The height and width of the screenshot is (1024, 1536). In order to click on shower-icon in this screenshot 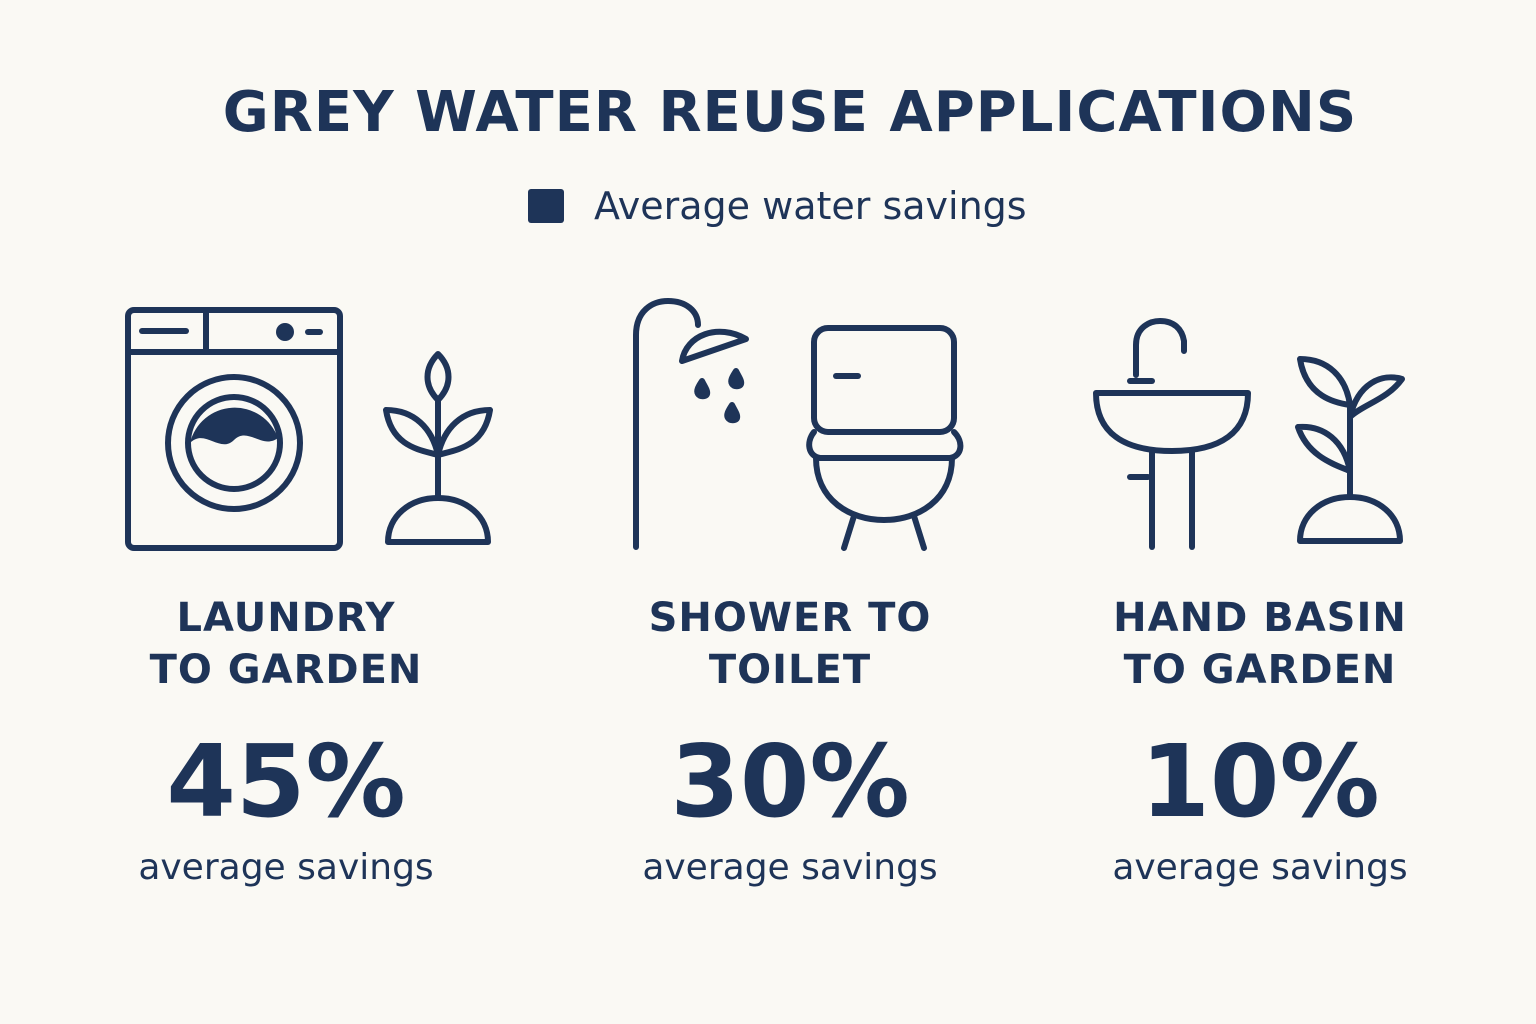, I will do `click(691, 424)`.